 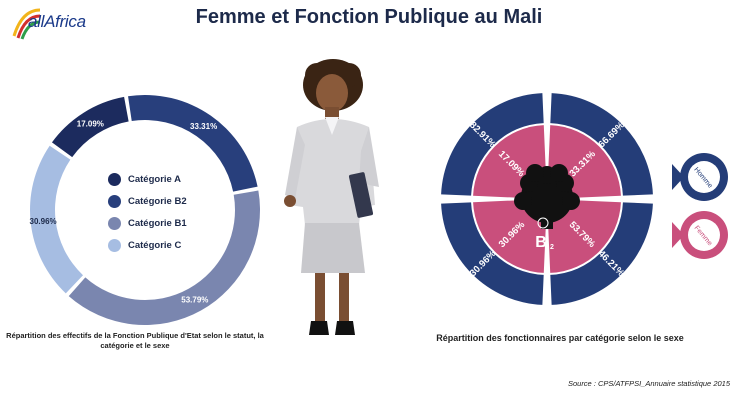 I want to click on skirt-shape, so click(x=333, y=248).